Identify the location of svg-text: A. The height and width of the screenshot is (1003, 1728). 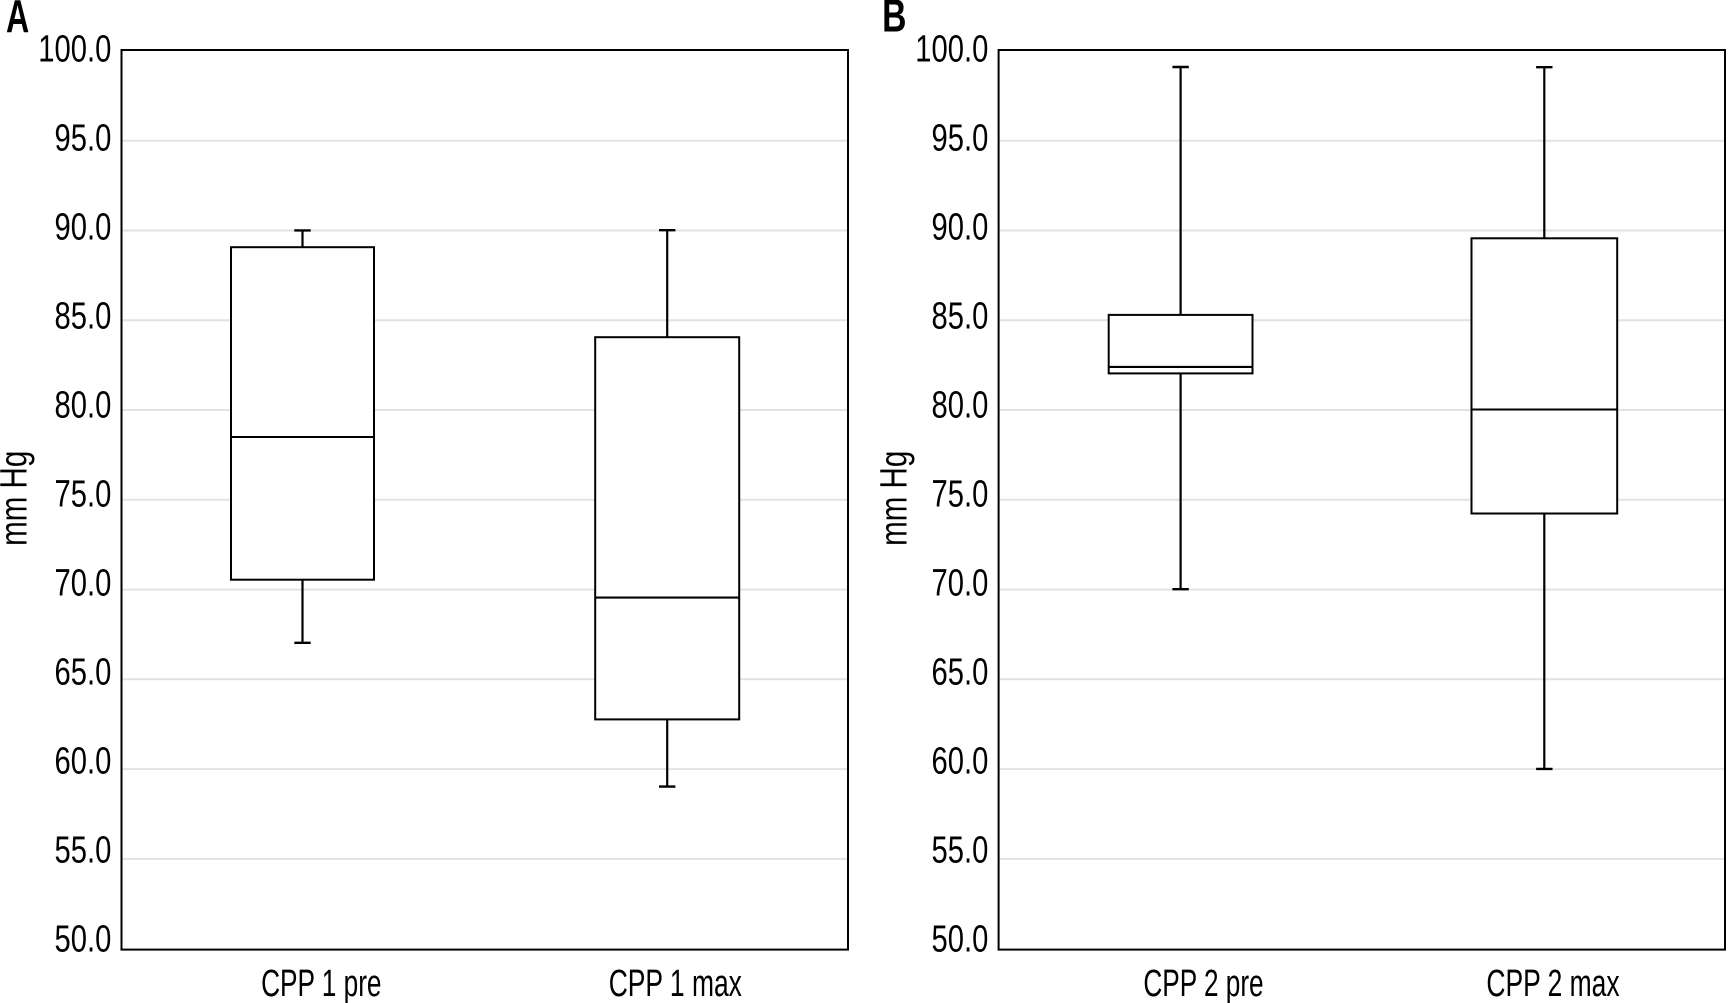
(17, 21).